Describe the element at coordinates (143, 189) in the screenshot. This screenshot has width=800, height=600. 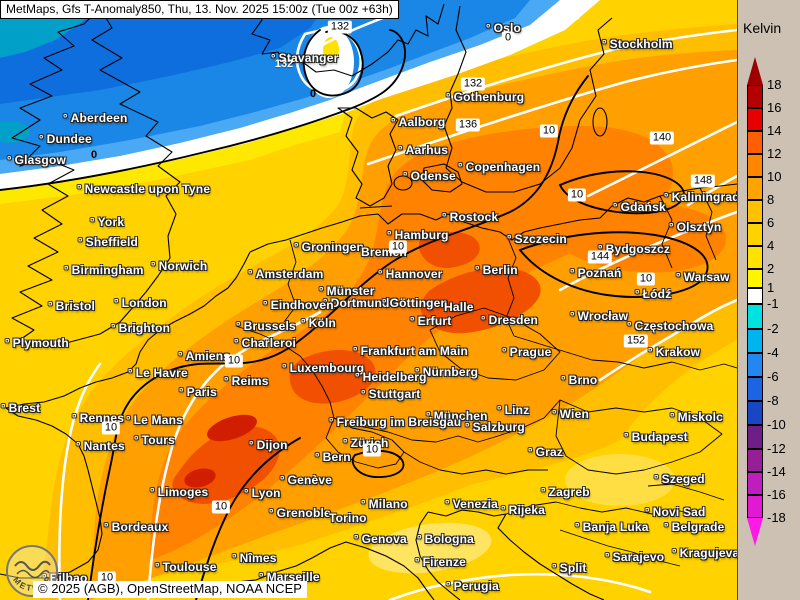
I see `city-label: ° Newcastle upon Tyne` at that location.